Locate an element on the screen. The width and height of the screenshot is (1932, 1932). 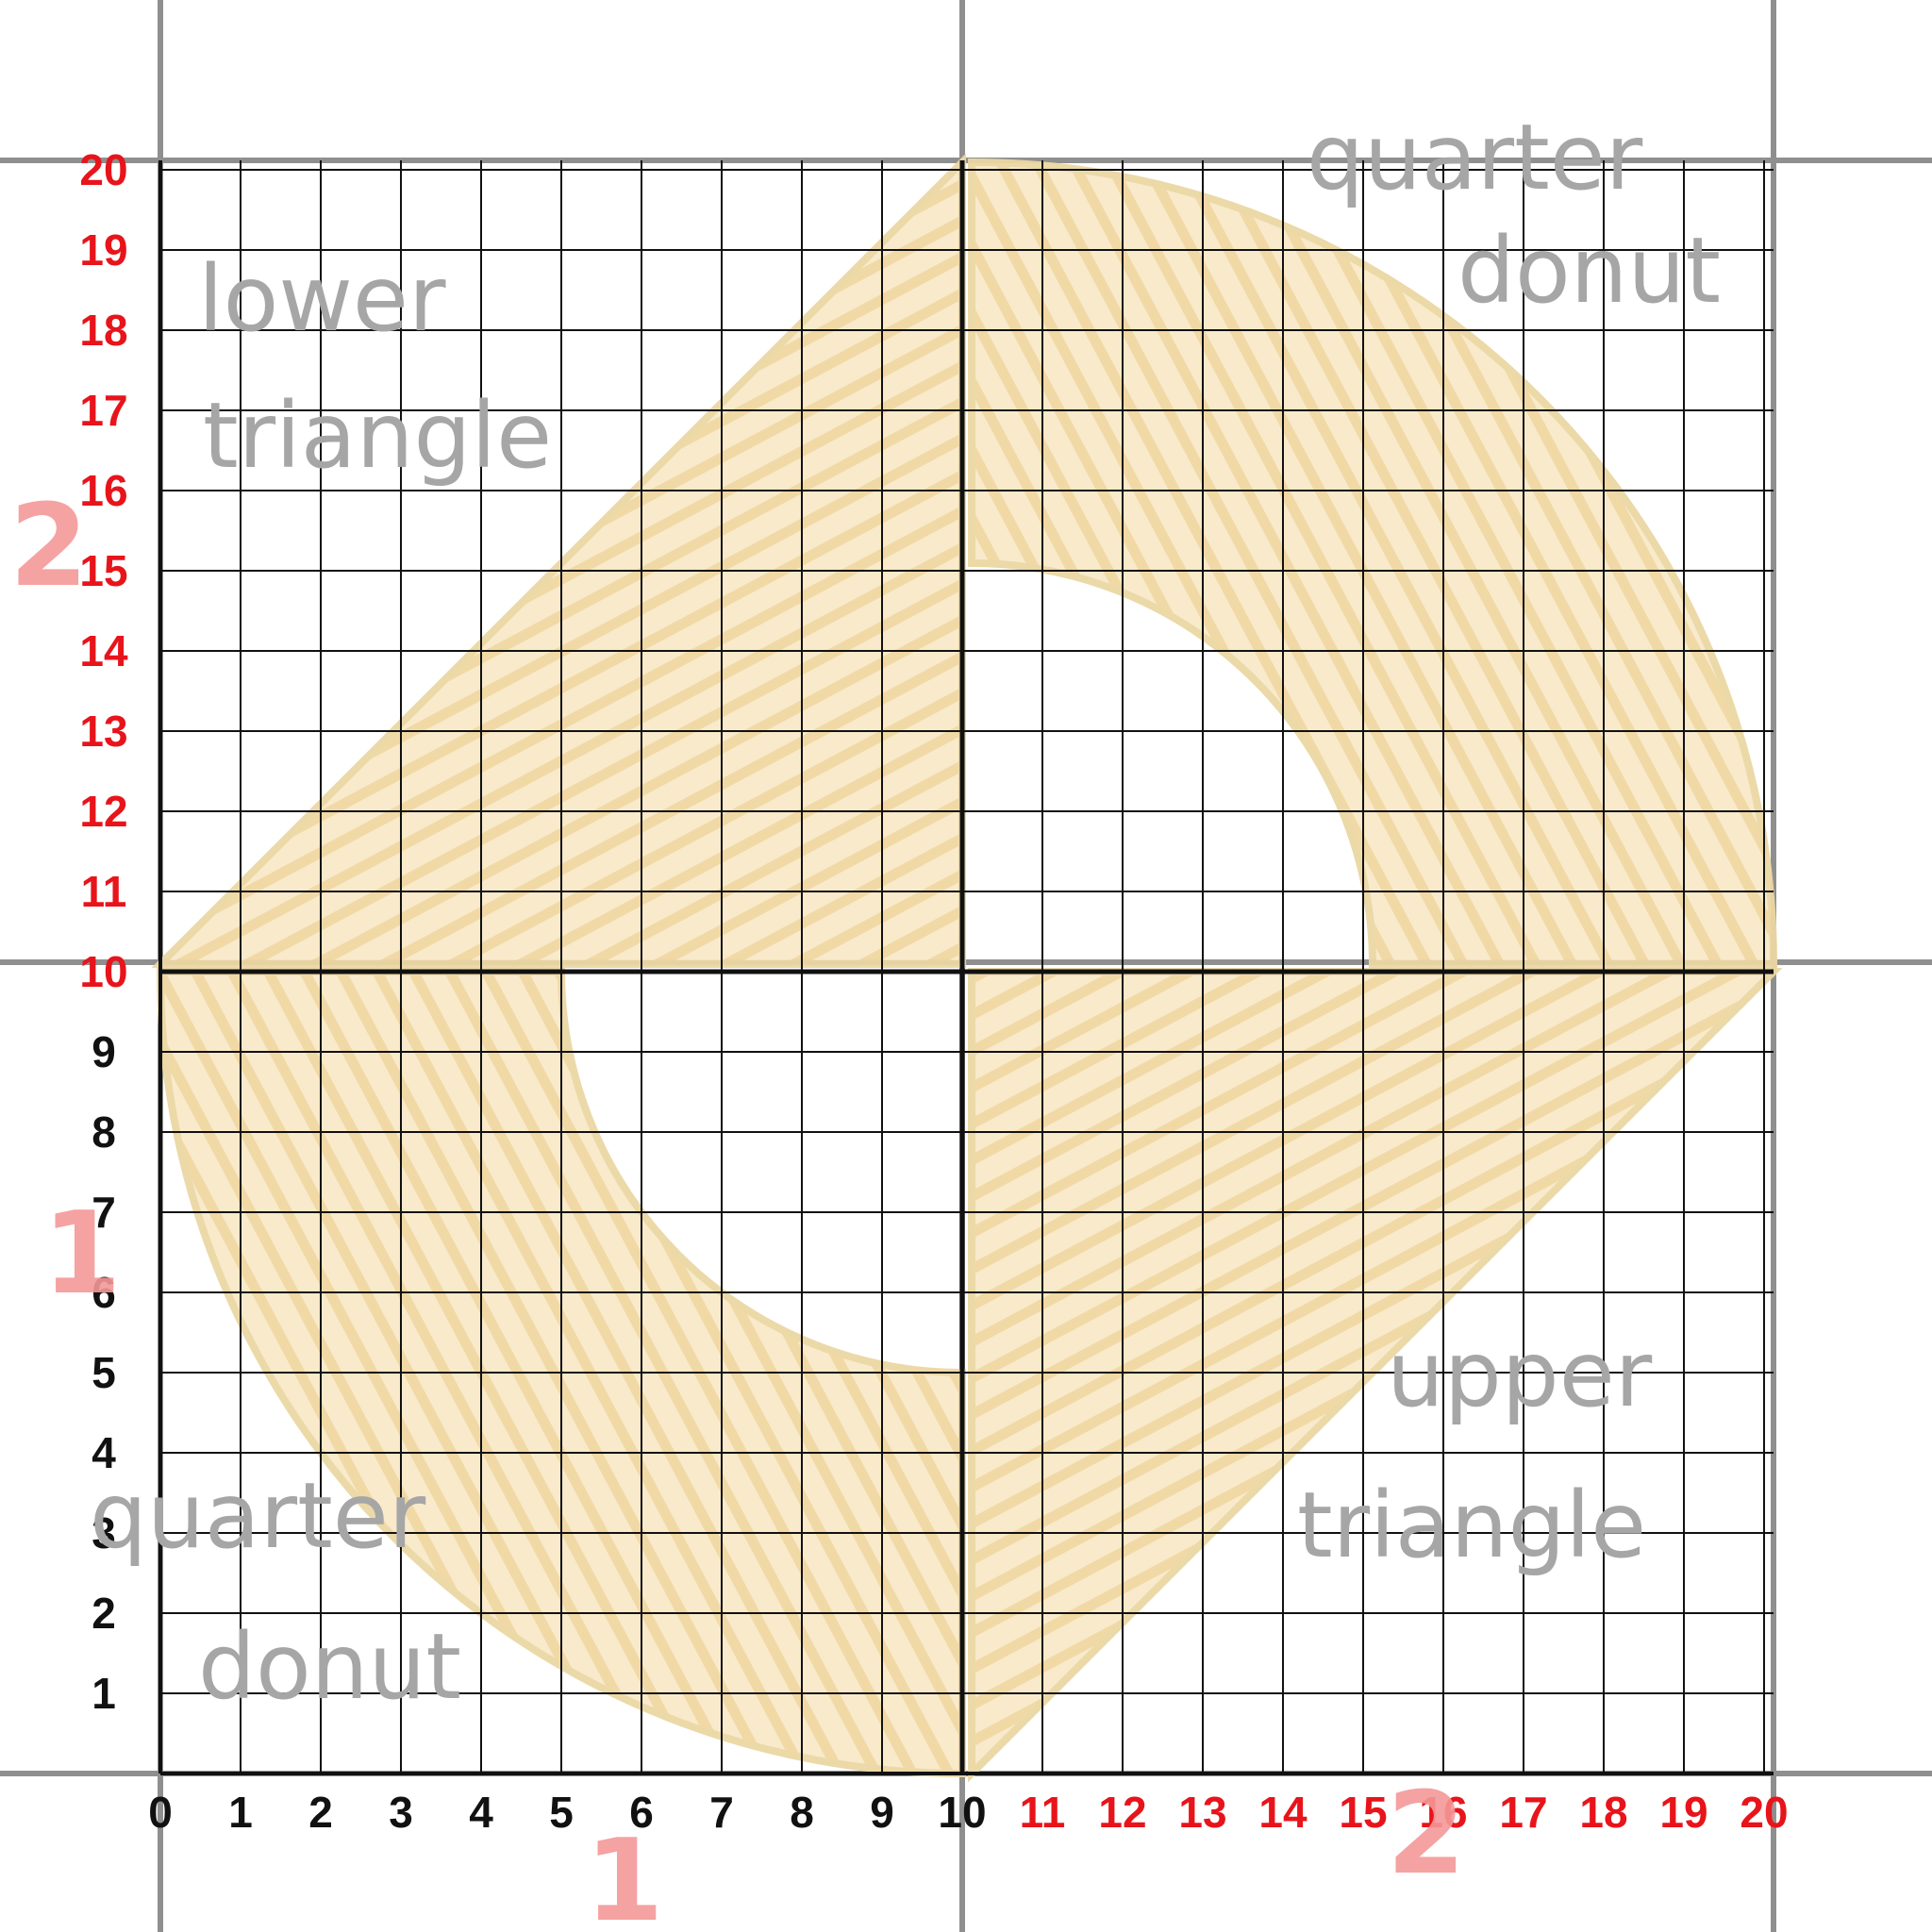
y-tick-label: 7 is located at coordinates (104, 1212).